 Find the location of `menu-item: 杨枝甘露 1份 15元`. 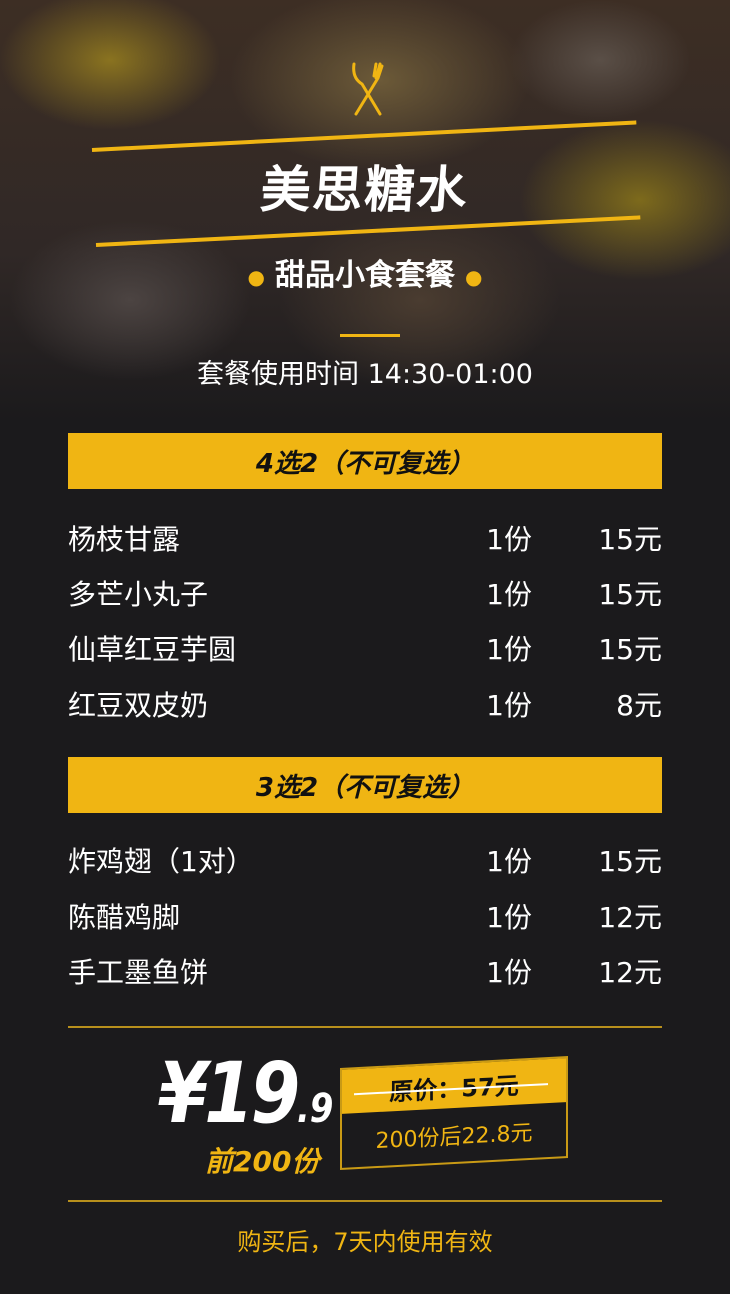

menu-item: 杨枝甘露 1份 15元 is located at coordinates (365, 539).